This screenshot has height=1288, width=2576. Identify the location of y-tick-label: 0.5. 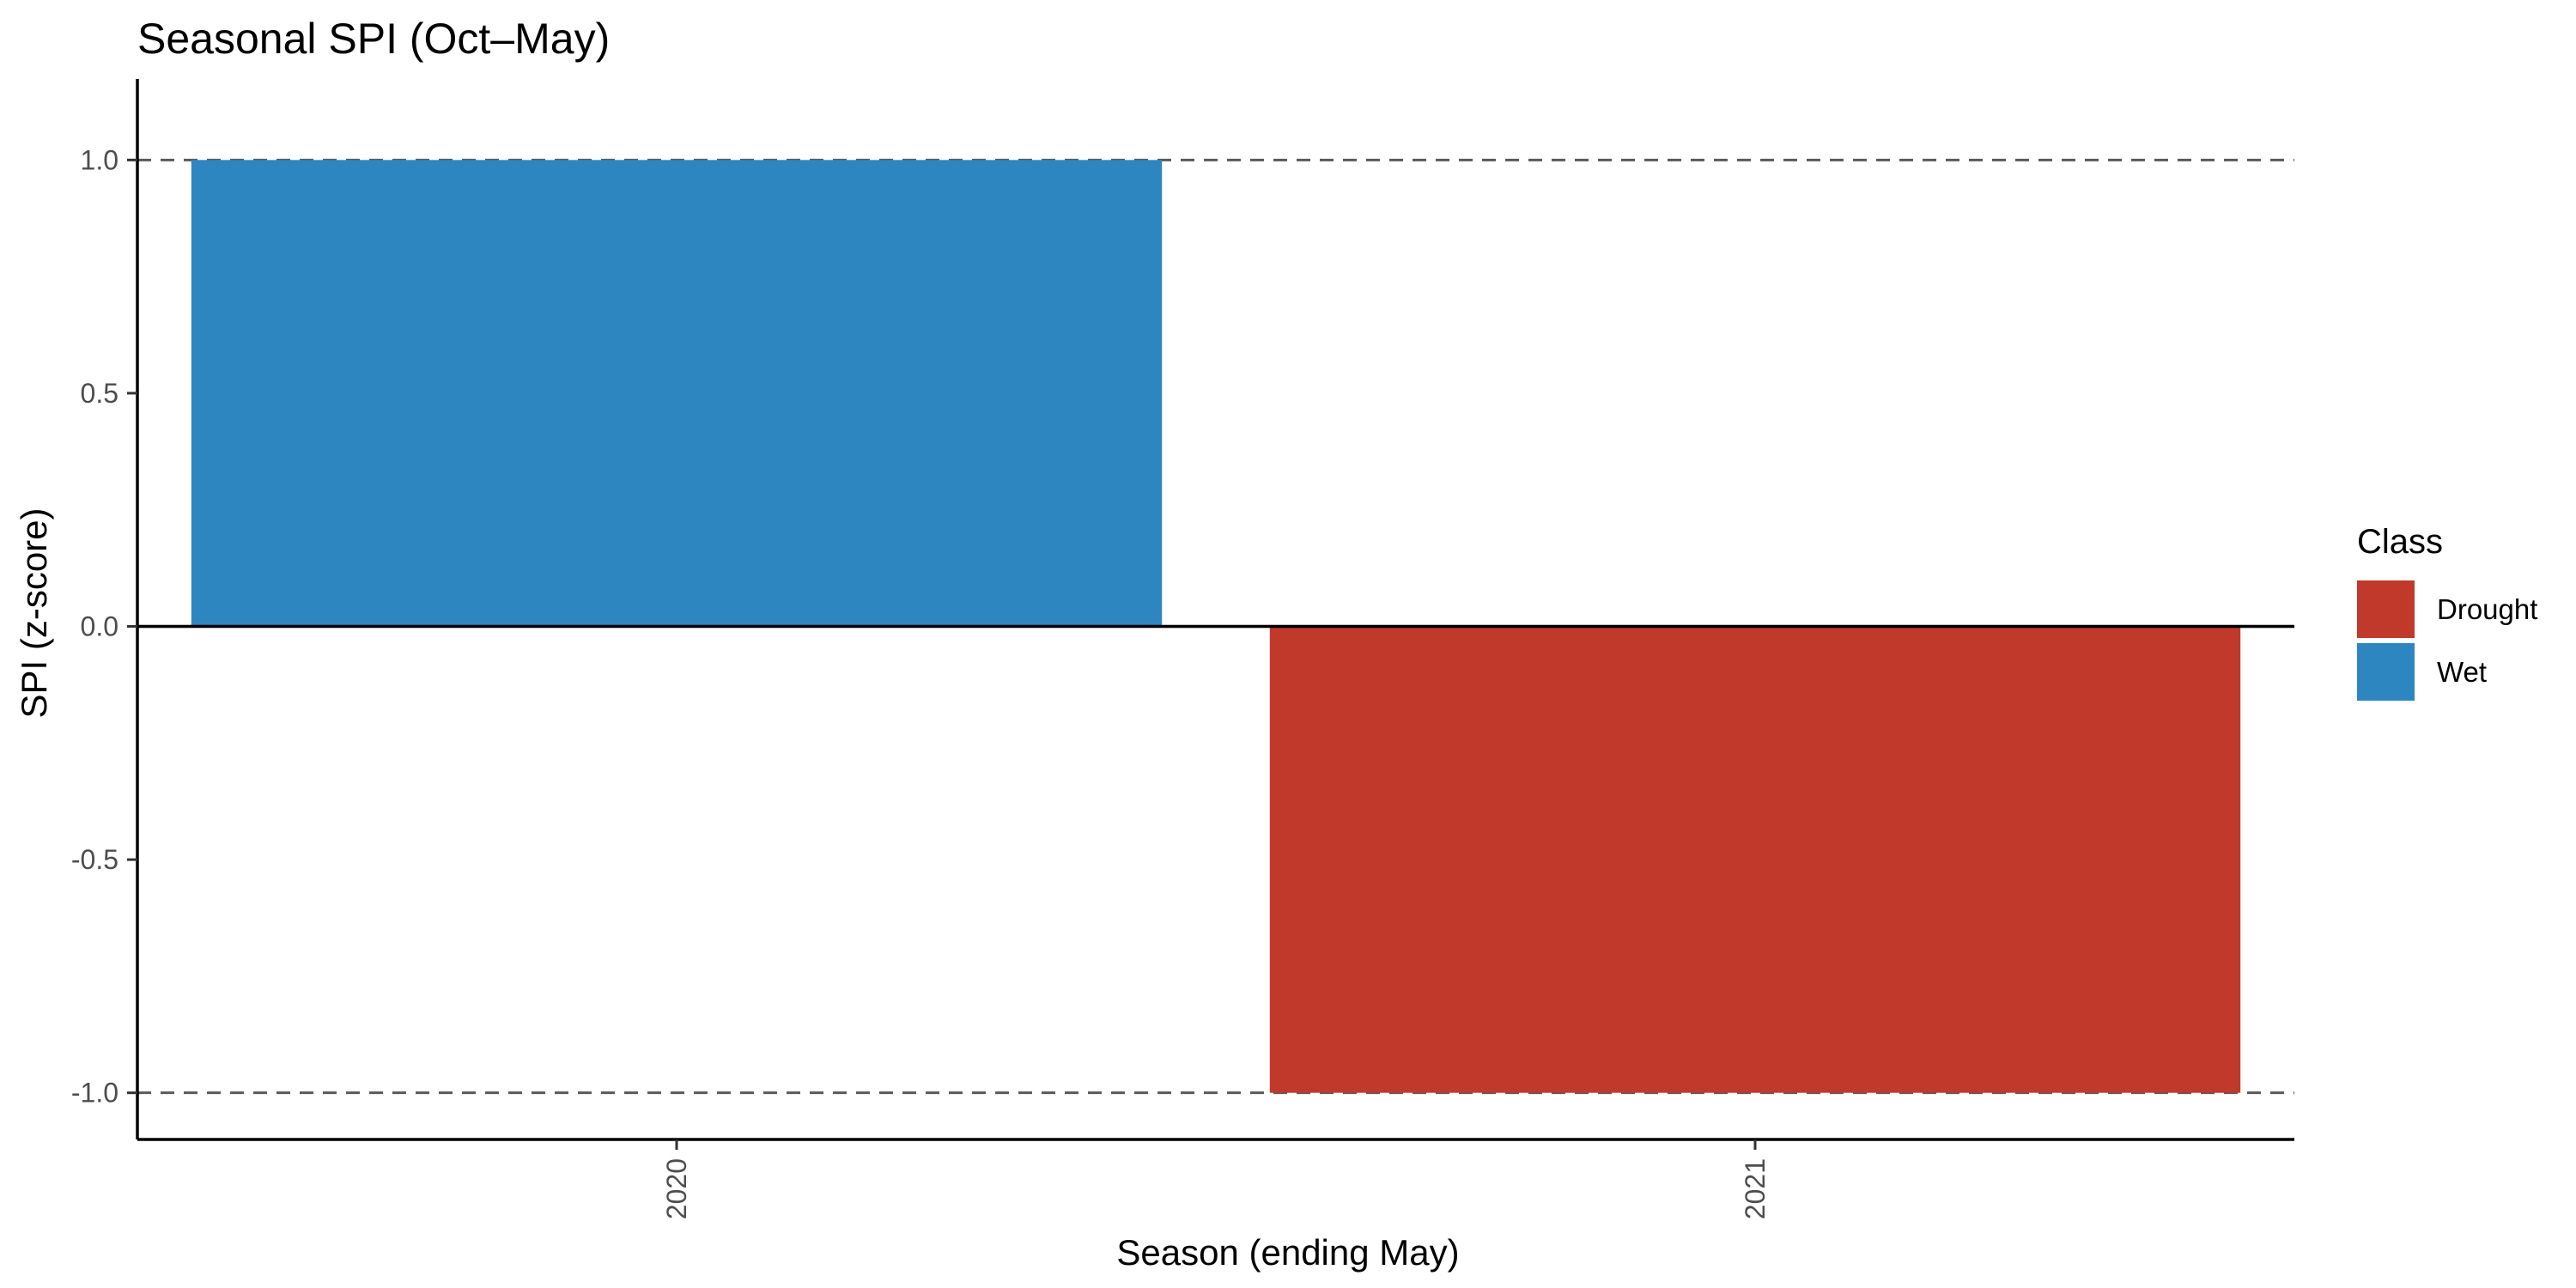
(99, 393).